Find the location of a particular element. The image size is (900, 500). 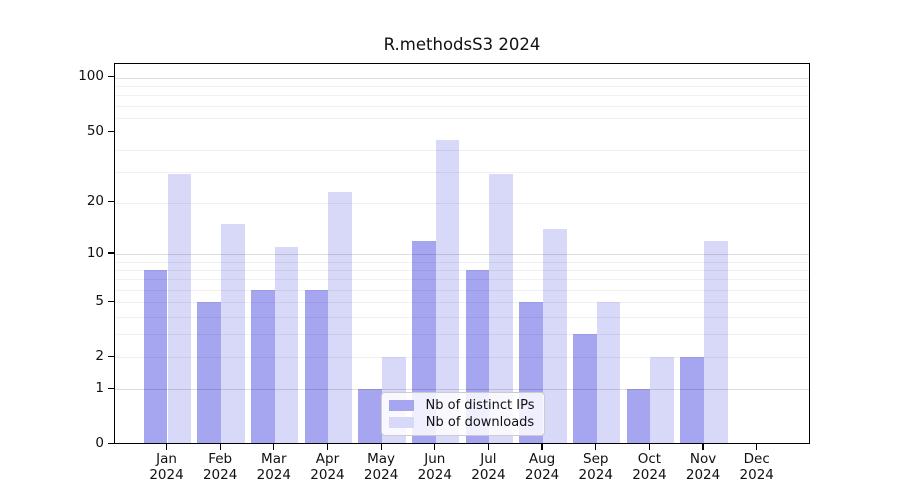

x-tick-label-jan: Jan 2024 is located at coordinates (166, 467).